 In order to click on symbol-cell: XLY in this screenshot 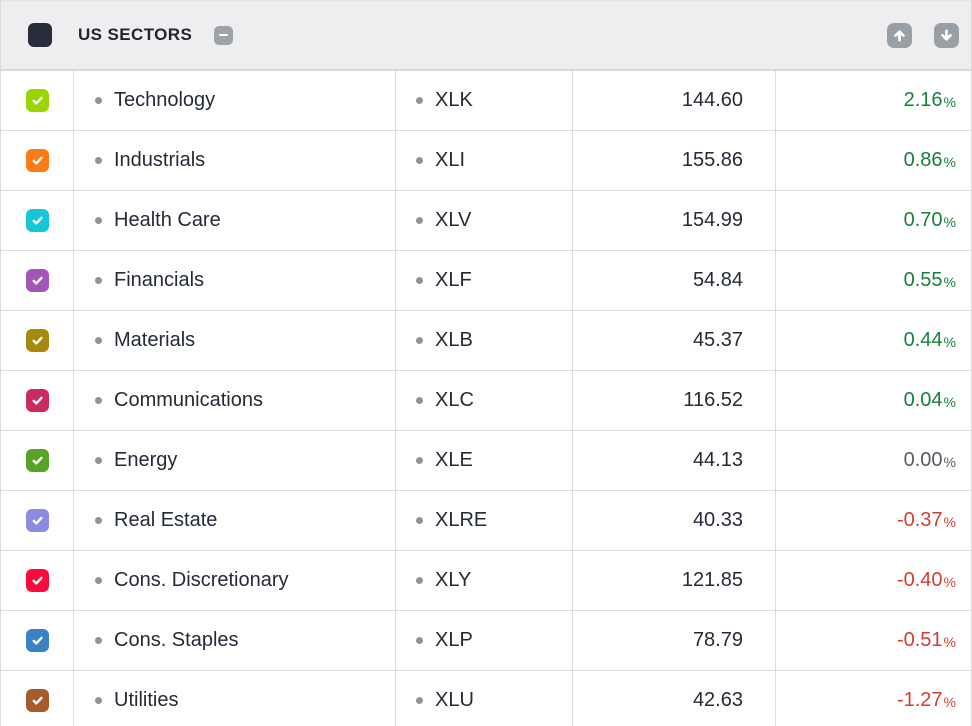, I will do `click(484, 580)`.